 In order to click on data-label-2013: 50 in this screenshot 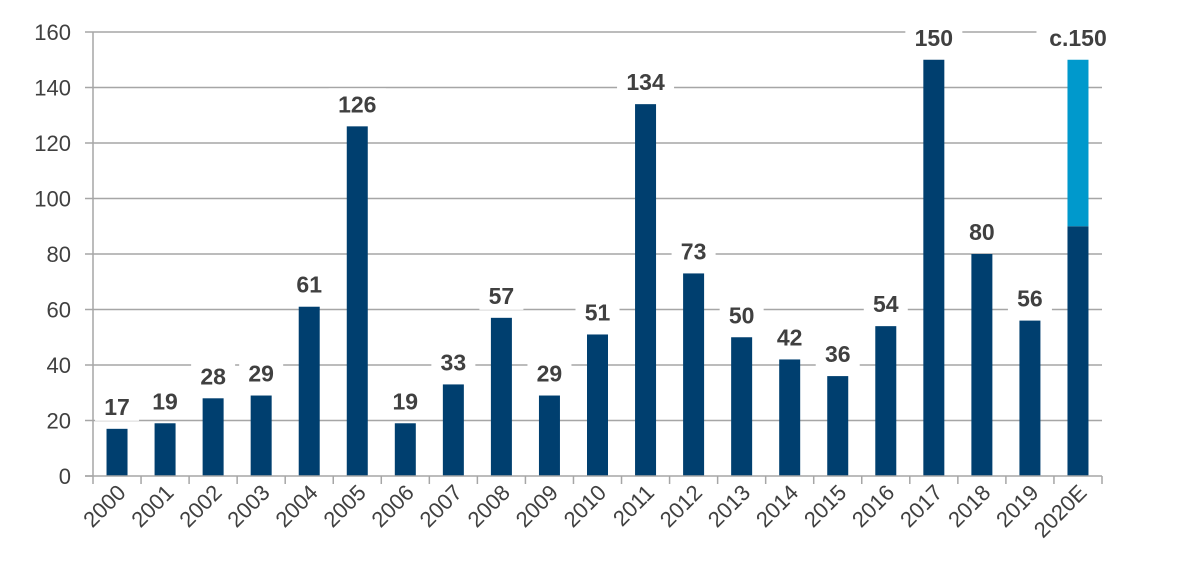, I will do `click(742, 315)`.